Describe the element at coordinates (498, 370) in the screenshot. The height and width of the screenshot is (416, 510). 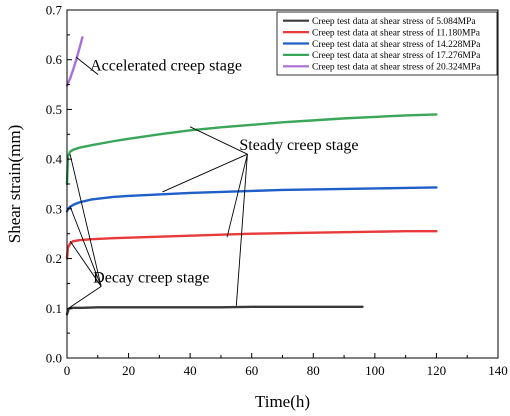
I see `x-tick-label: 140` at that location.